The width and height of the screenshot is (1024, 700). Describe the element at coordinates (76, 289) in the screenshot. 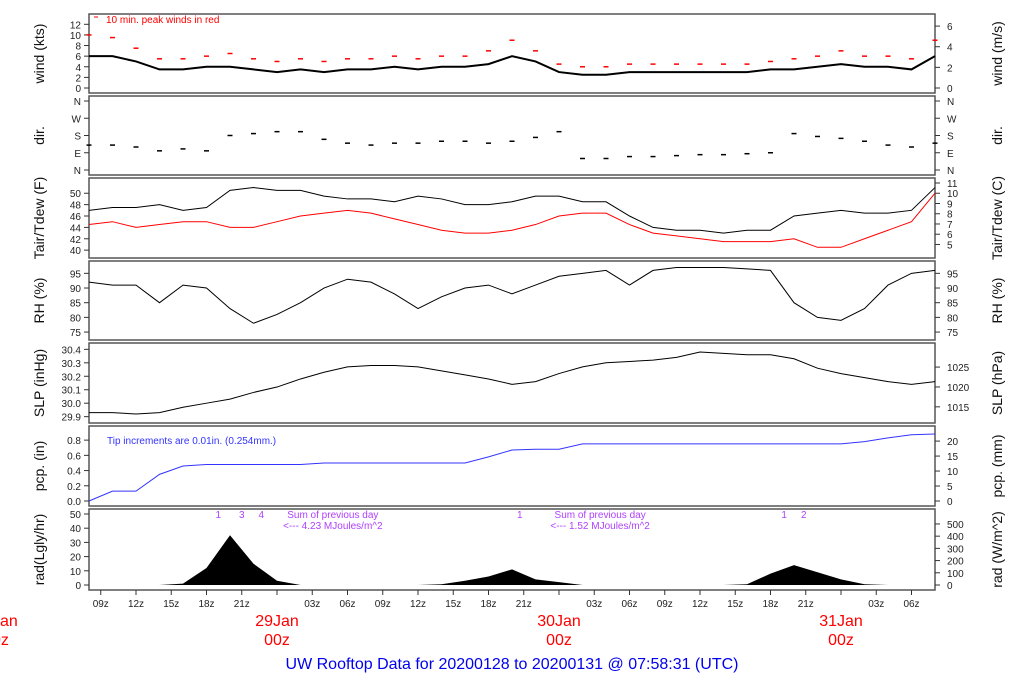

I see `left-tick-label-rh: 90` at that location.